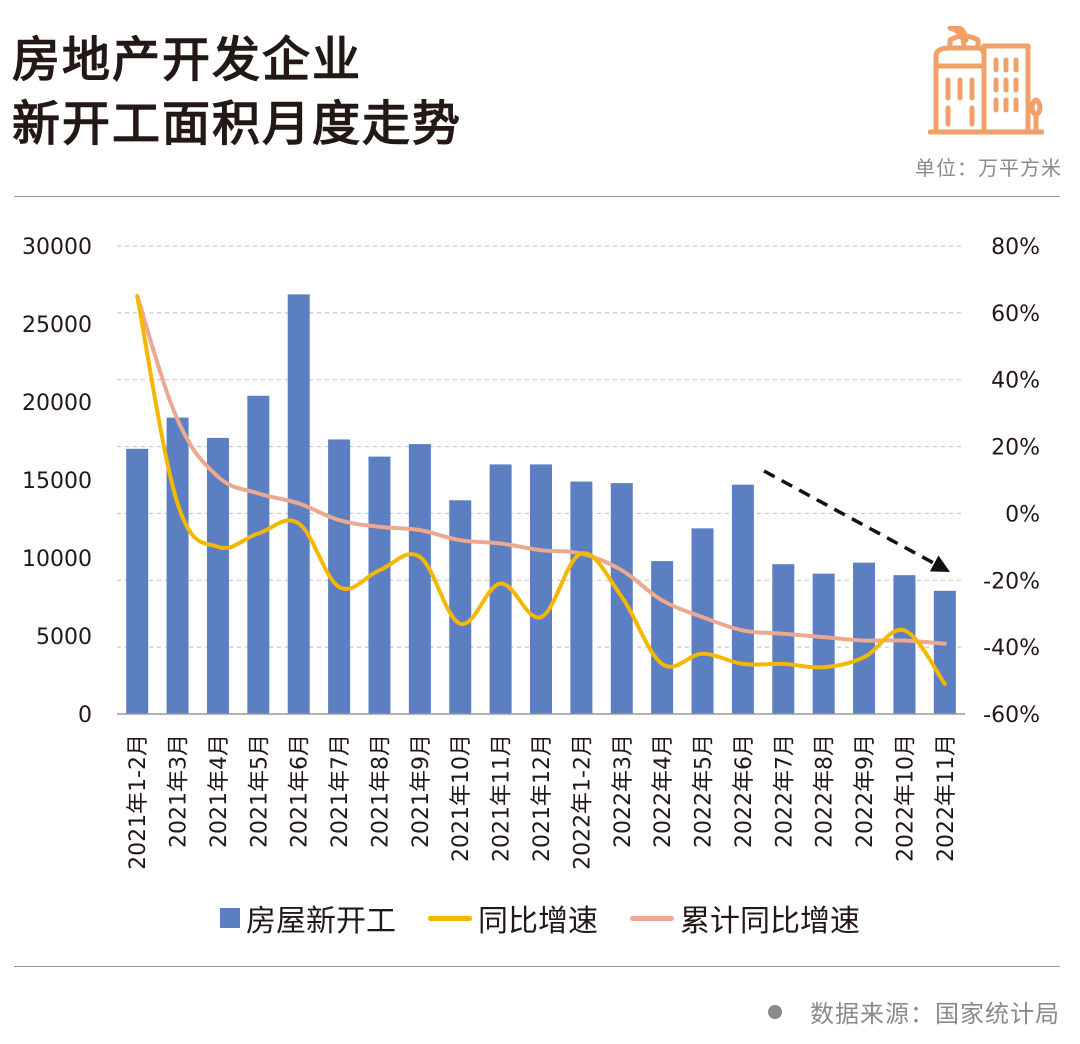 The width and height of the screenshot is (1080, 1044). Describe the element at coordinates (57, 481) in the screenshot. I see `y-left-tick-label: 15000` at that location.